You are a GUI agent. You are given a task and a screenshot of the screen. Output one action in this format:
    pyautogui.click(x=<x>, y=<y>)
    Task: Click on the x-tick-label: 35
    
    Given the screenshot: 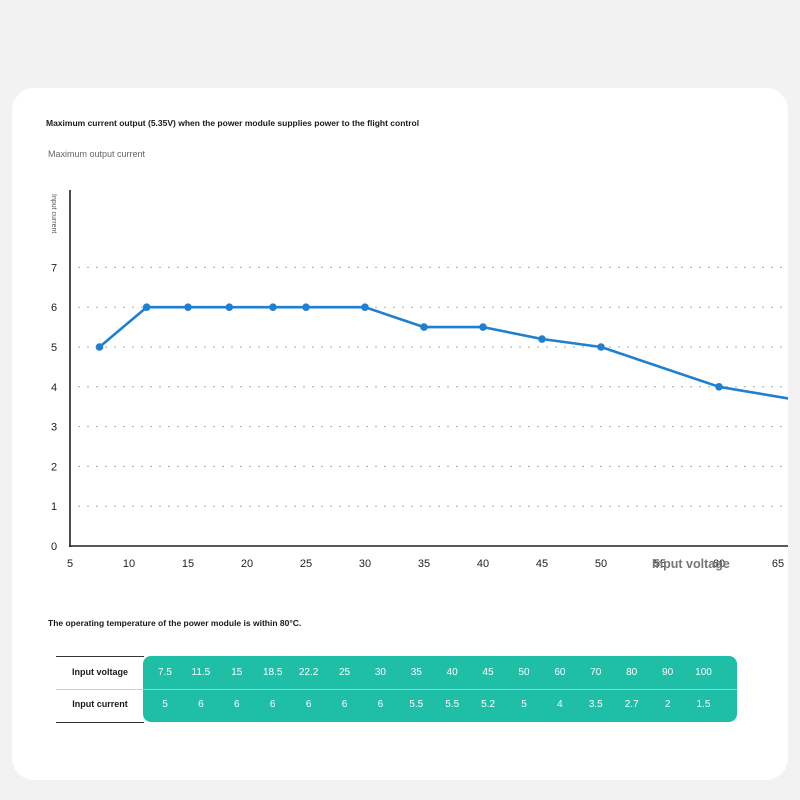 What is the action you would take?
    pyautogui.click(x=424, y=564)
    